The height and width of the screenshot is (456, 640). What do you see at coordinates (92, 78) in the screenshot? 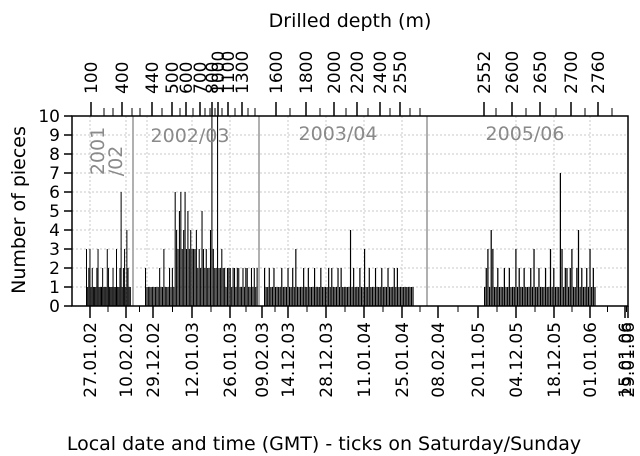
I see `x2-tick-label: 100` at bounding box center [92, 78].